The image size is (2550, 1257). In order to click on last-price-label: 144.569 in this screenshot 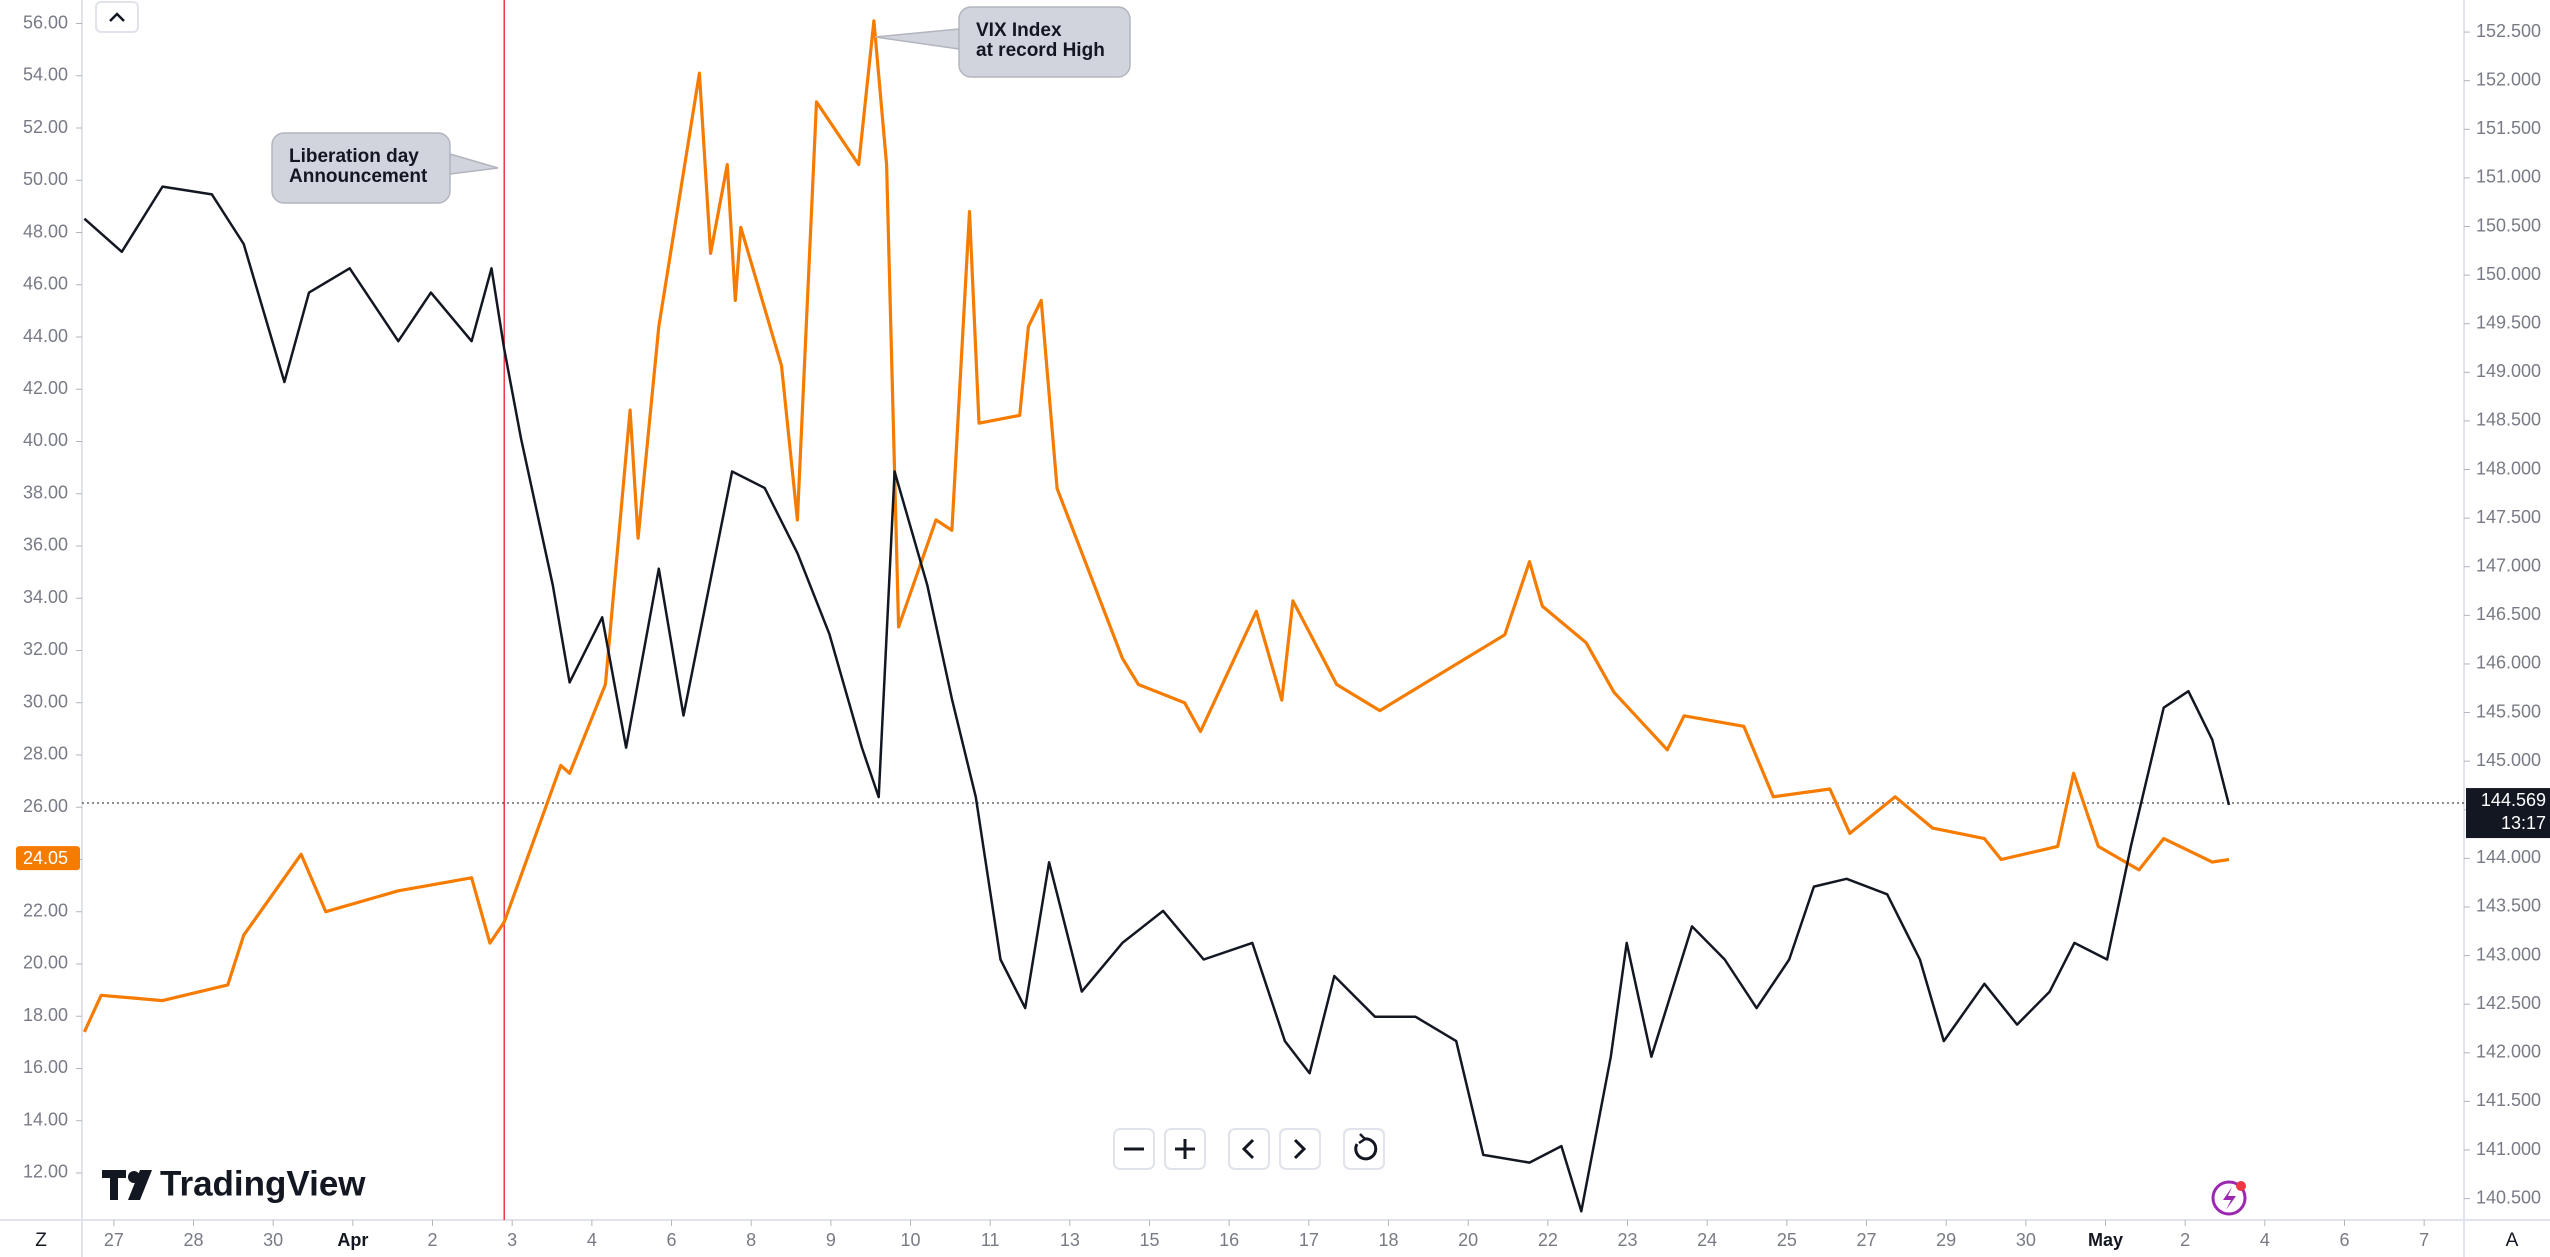, I will do `click(2513, 800)`.